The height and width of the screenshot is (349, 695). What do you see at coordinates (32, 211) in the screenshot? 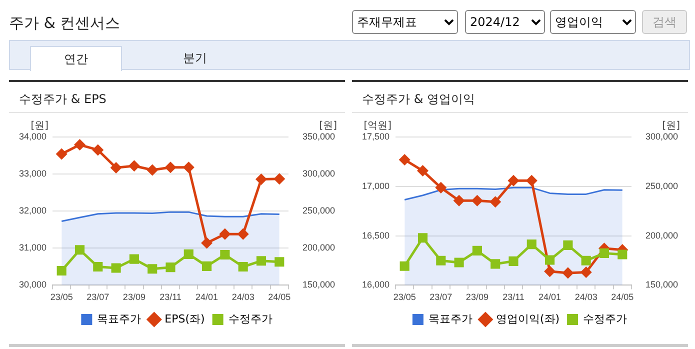
I see `y-tick-label: 32,000` at bounding box center [32, 211].